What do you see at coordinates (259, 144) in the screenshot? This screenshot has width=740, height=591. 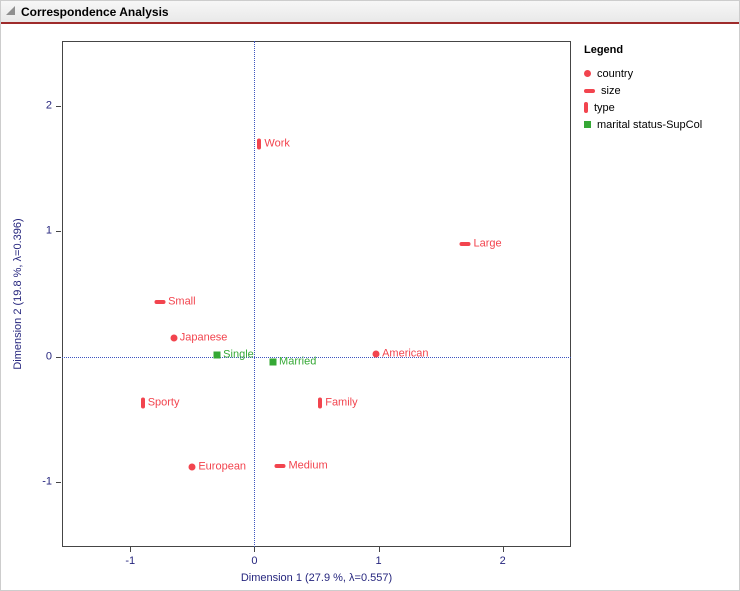 I see `point-marker-work` at bounding box center [259, 144].